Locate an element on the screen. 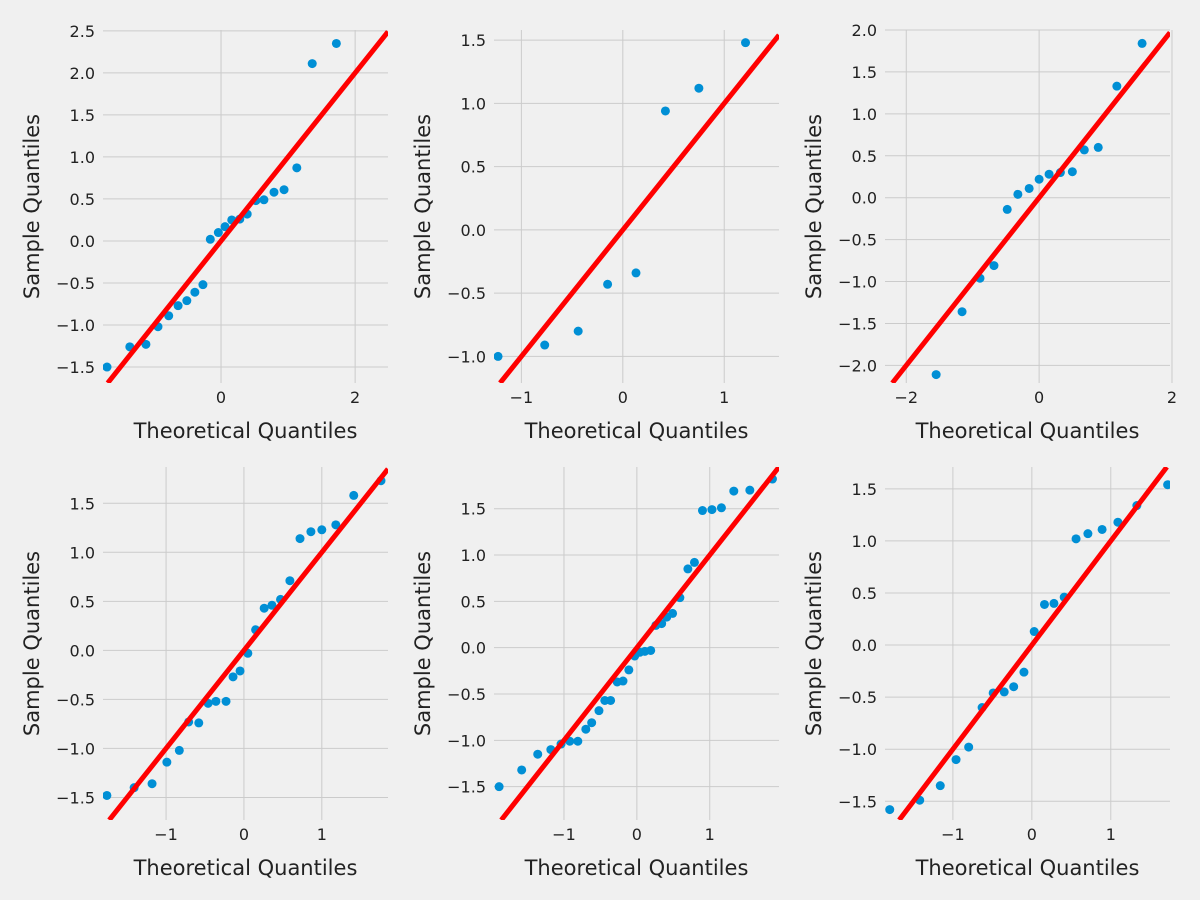  y-tick-label: 2.0 is located at coordinates (82, 73).